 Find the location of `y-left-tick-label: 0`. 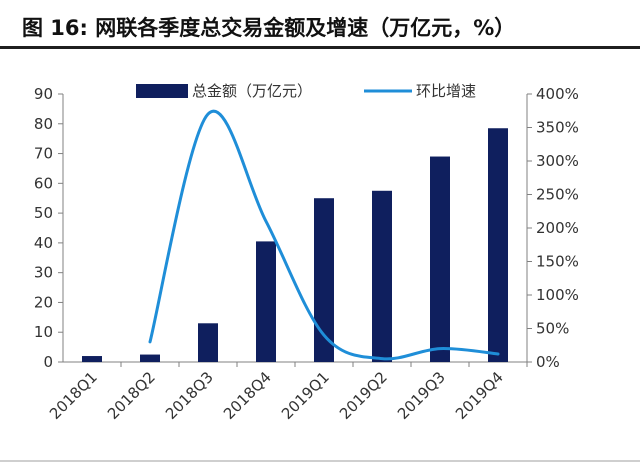

y-left-tick-label: 0 is located at coordinates (48, 362).